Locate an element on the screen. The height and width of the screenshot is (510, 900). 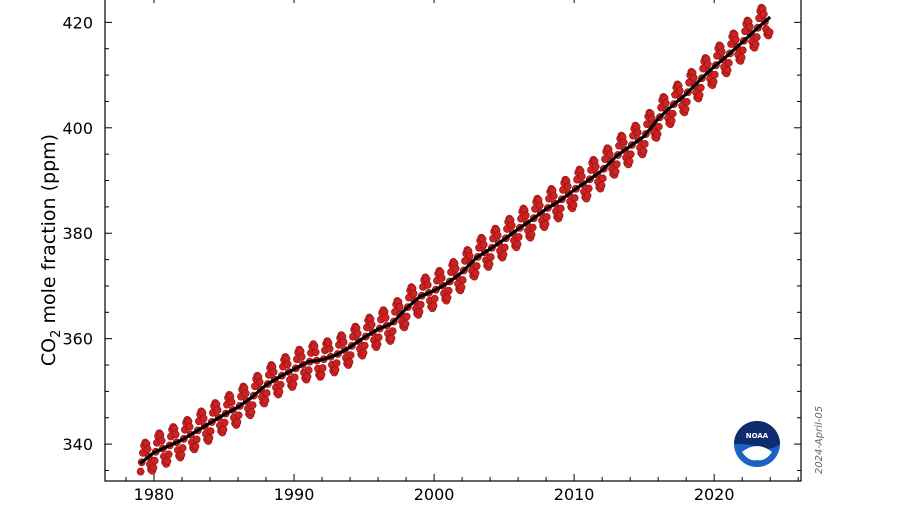
noaa-logo-text: NOAA is located at coordinates (757, 436).